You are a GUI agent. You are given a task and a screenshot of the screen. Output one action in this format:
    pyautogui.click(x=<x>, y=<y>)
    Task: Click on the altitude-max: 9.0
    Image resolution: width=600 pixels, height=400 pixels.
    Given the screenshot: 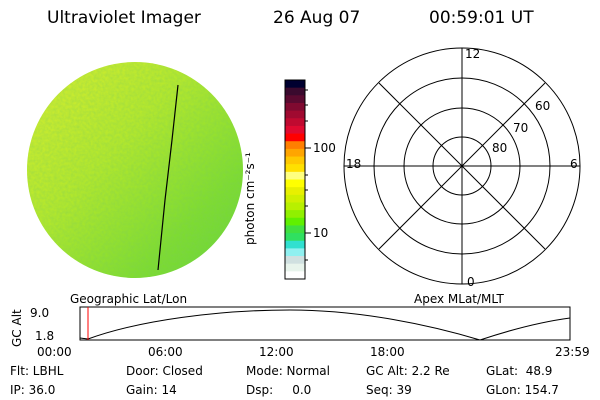 What is the action you would take?
    pyautogui.click(x=40, y=313)
    